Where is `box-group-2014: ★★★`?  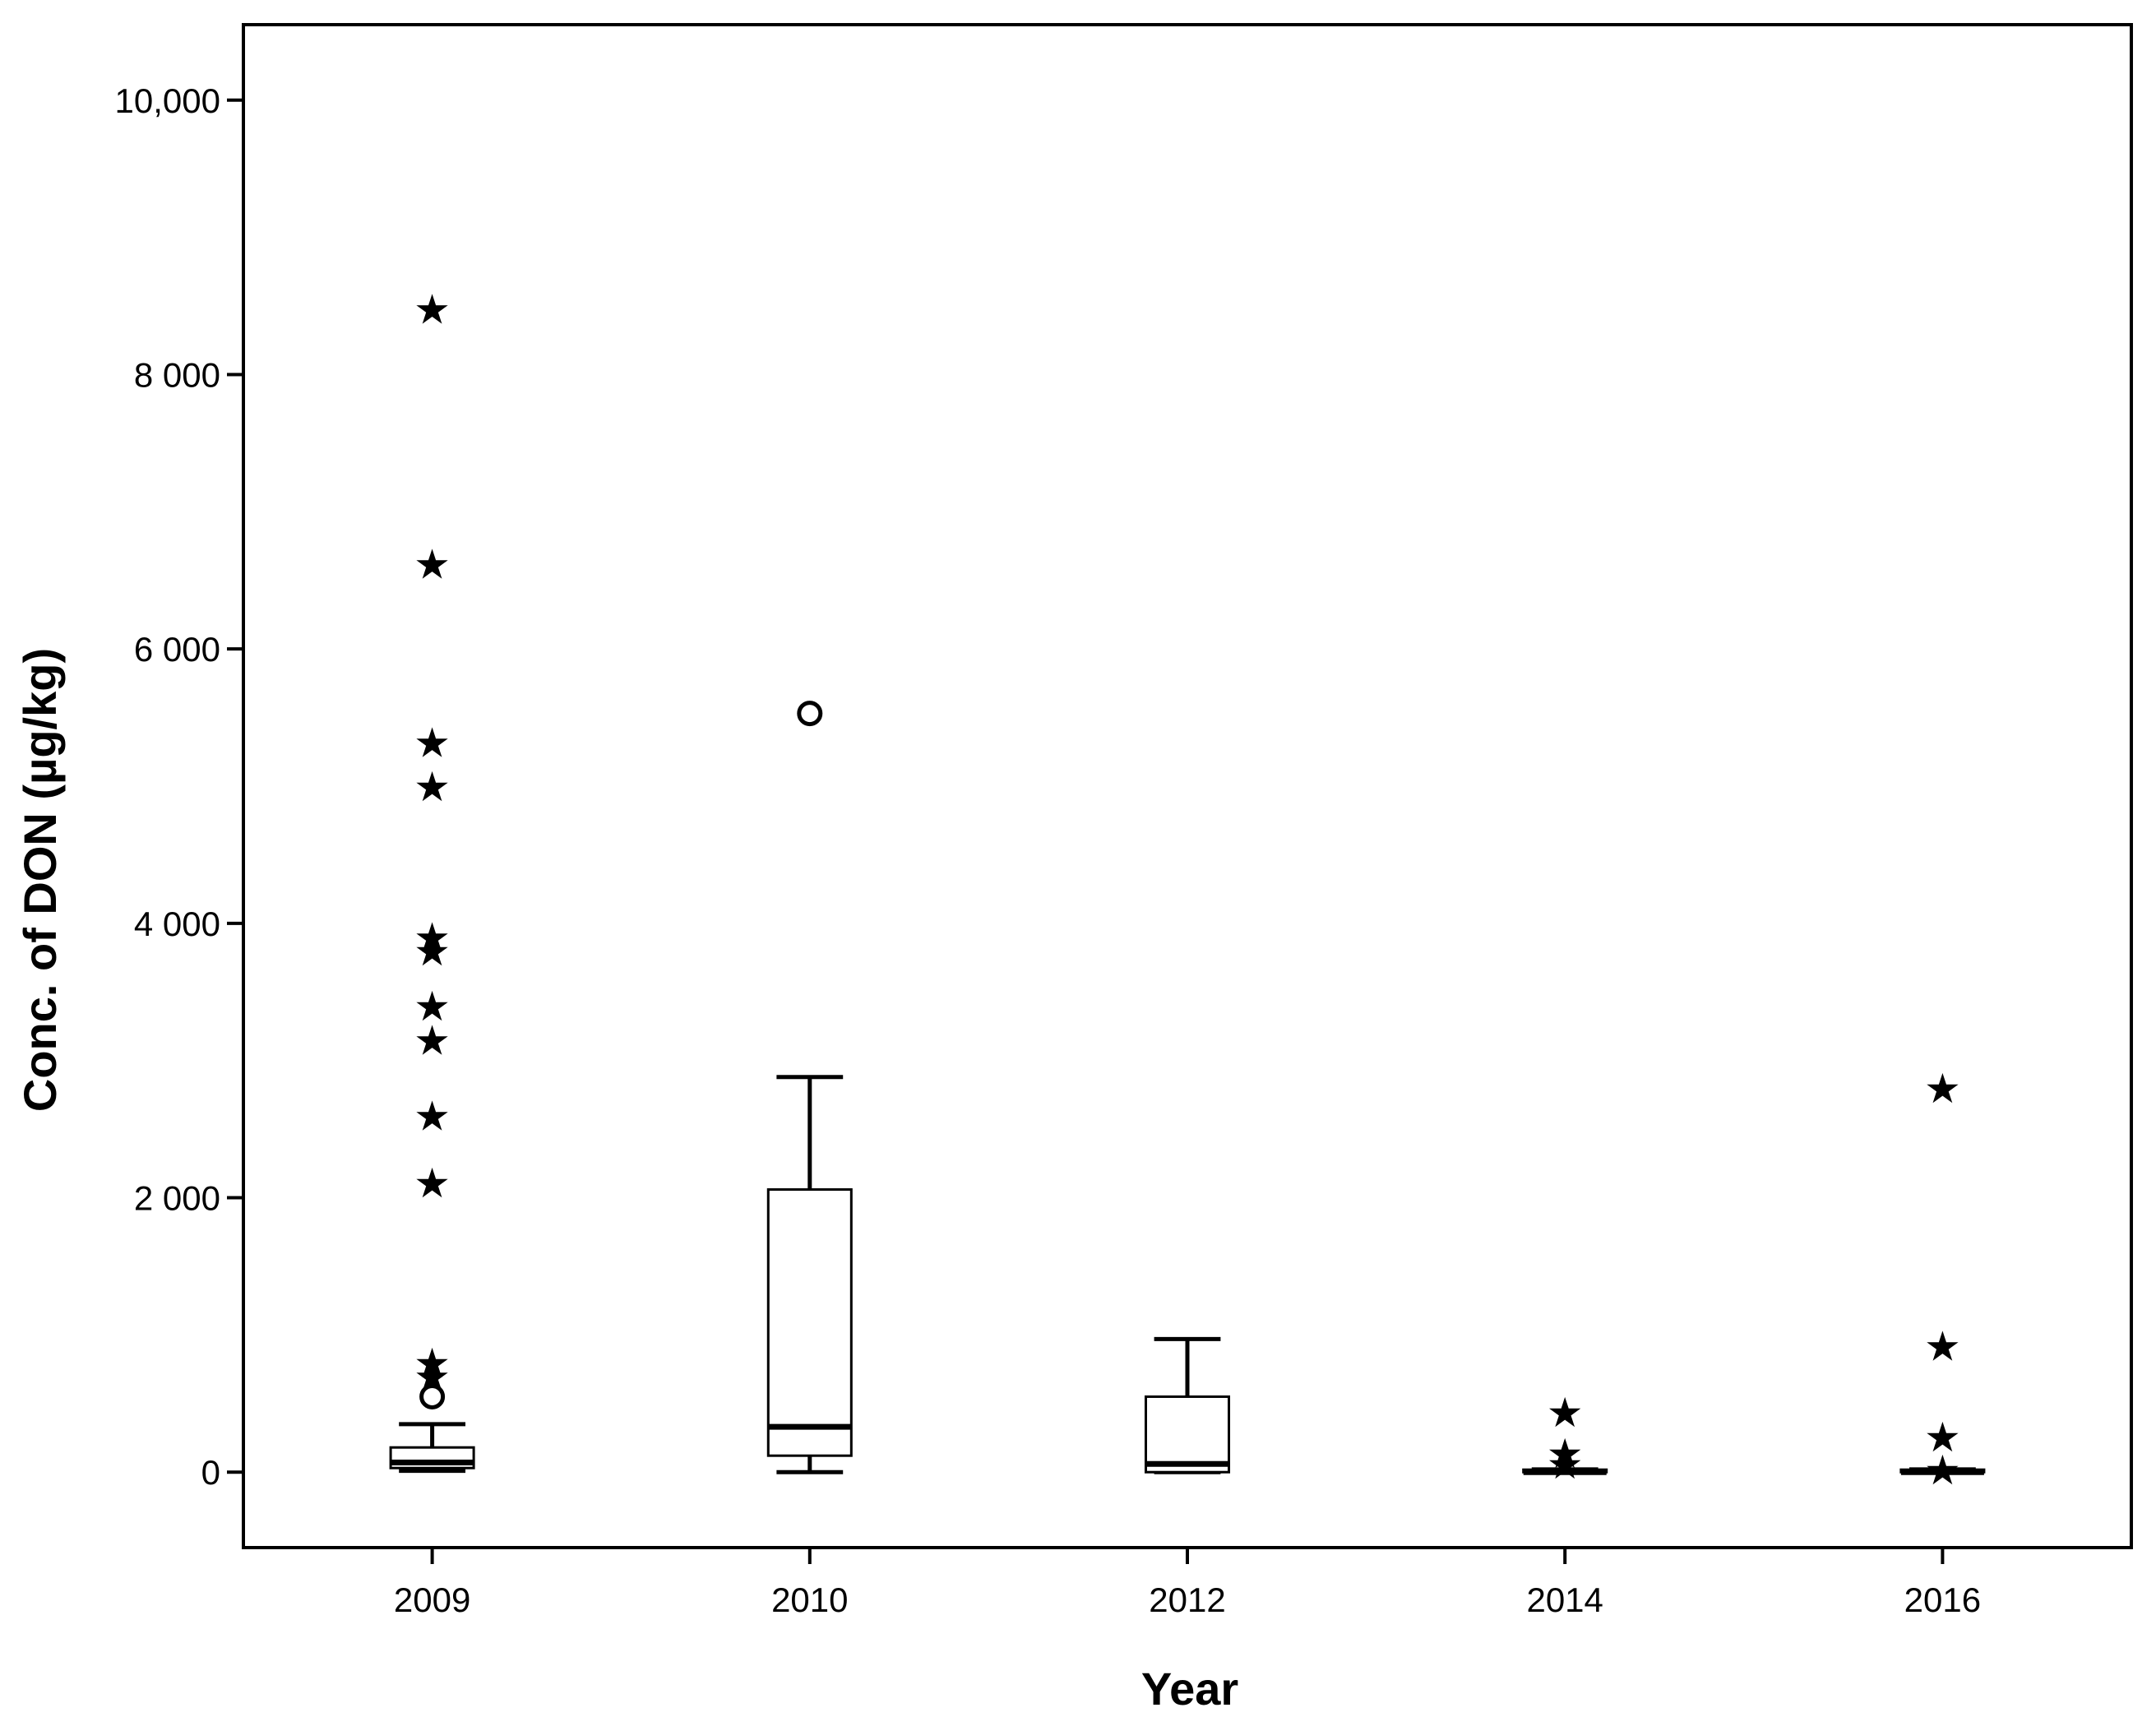
box-group-2014: ★★★ is located at coordinates (1565, 1439).